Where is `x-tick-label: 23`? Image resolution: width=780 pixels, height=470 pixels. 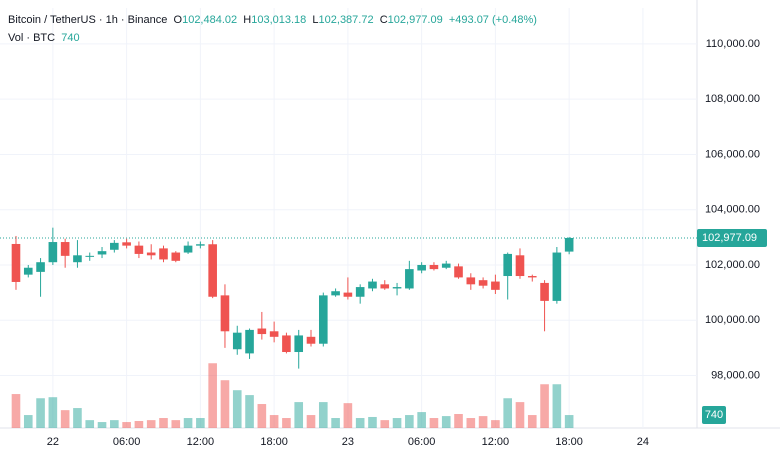 x-tick-label: 23 is located at coordinates (348, 442).